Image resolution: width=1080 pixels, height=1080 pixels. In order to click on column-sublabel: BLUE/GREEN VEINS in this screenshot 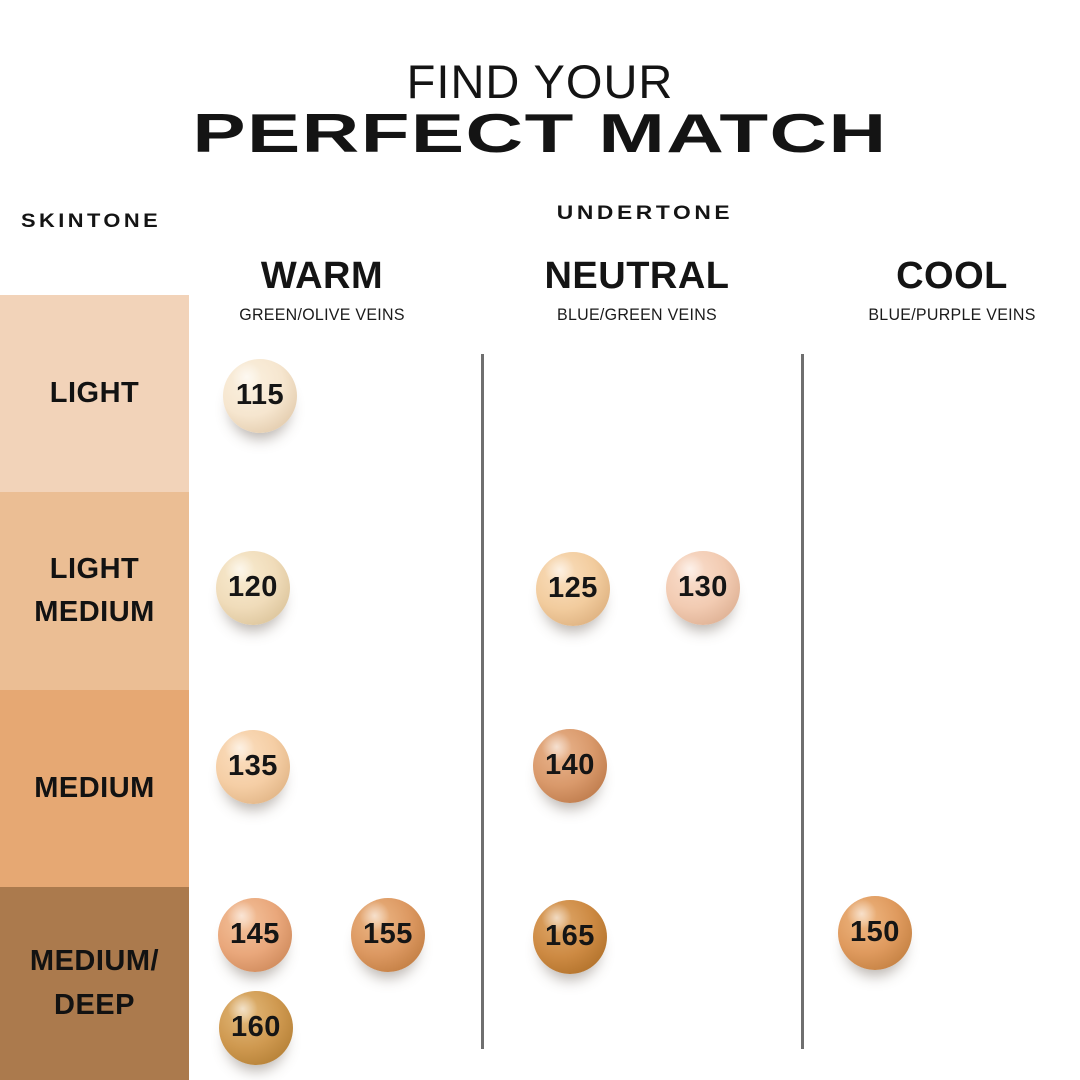, I will do `click(637, 314)`.